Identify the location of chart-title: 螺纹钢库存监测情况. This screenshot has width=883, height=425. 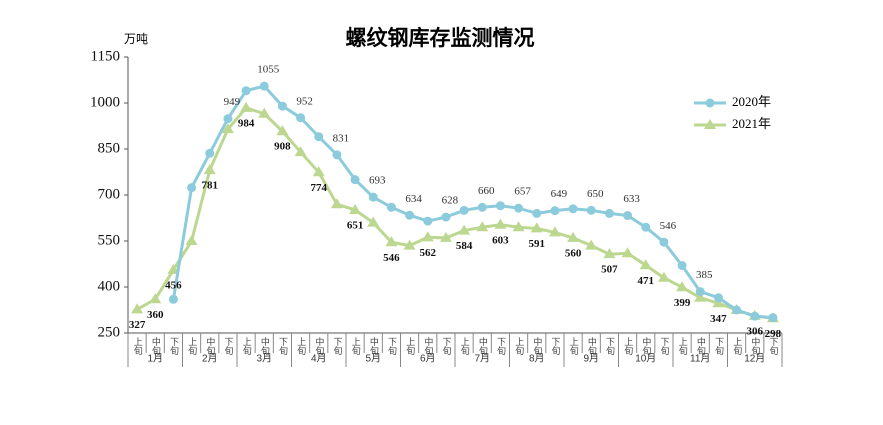
(440, 38).